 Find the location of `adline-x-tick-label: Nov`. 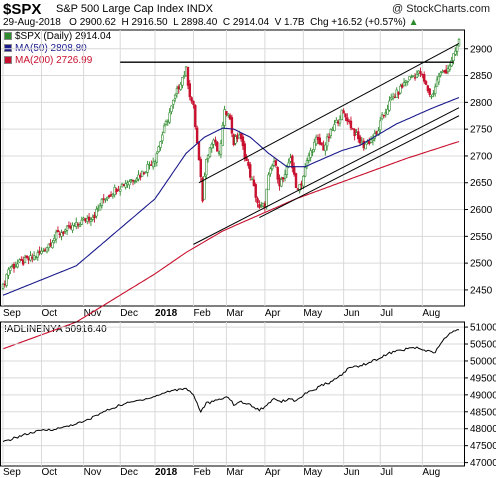

adline-x-tick-label: Nov is located at coordinates (93, 472).